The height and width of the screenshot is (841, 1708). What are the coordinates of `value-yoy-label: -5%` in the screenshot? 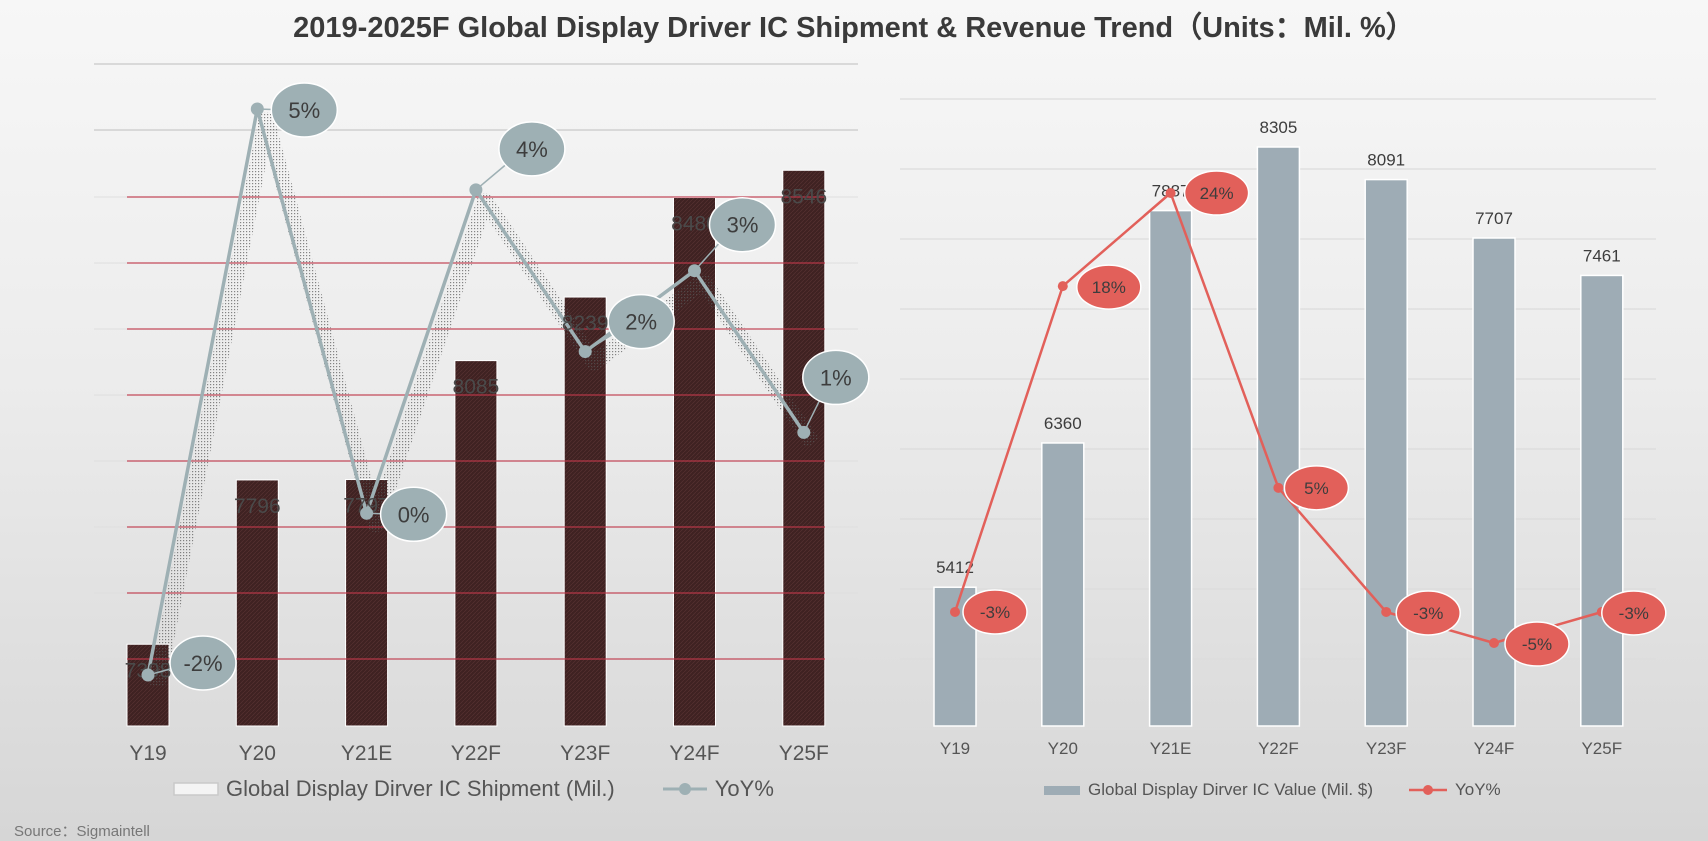 It's located at (1537, 644).